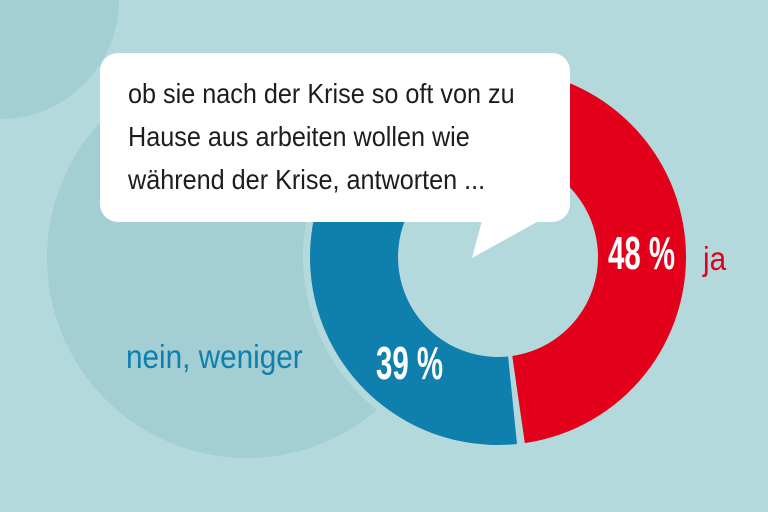 The height and width of the screenshot is (512, 768). Describe the element at coordinates (59, 59) in the screenshot. I see `corner-accent-circle` at that location.